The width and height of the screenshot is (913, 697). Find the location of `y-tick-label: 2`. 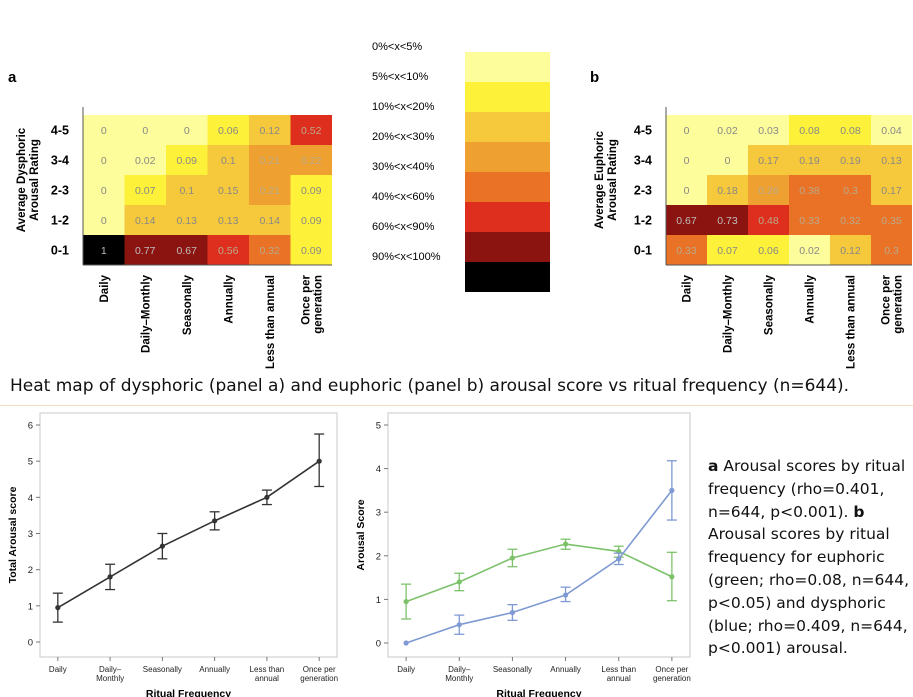

y-tick-label: 2 is located at coordinates (30, 570).